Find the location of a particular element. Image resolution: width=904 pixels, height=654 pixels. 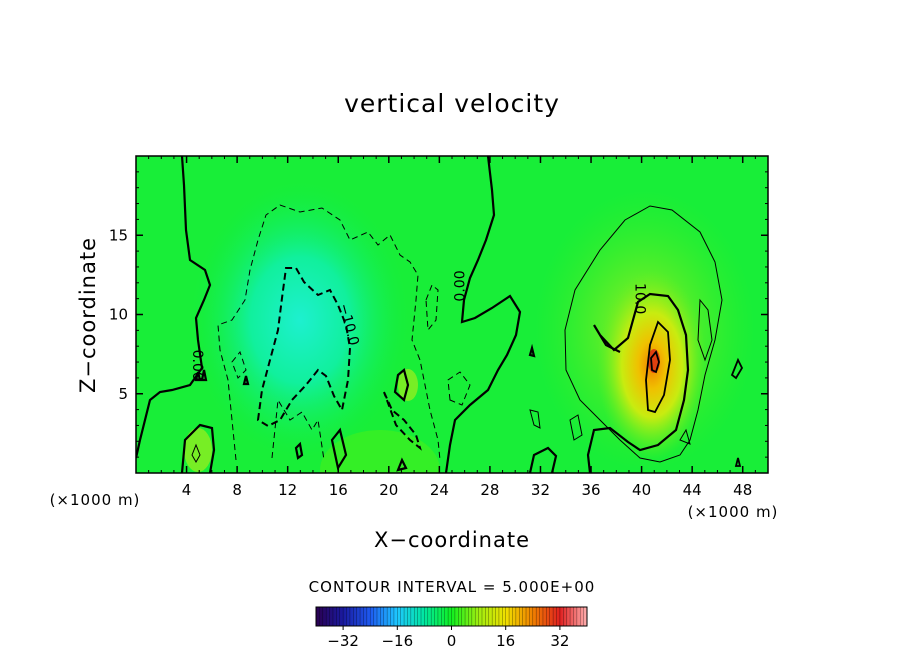

x-tick-label: 12 is located at coordinates (287, 490).